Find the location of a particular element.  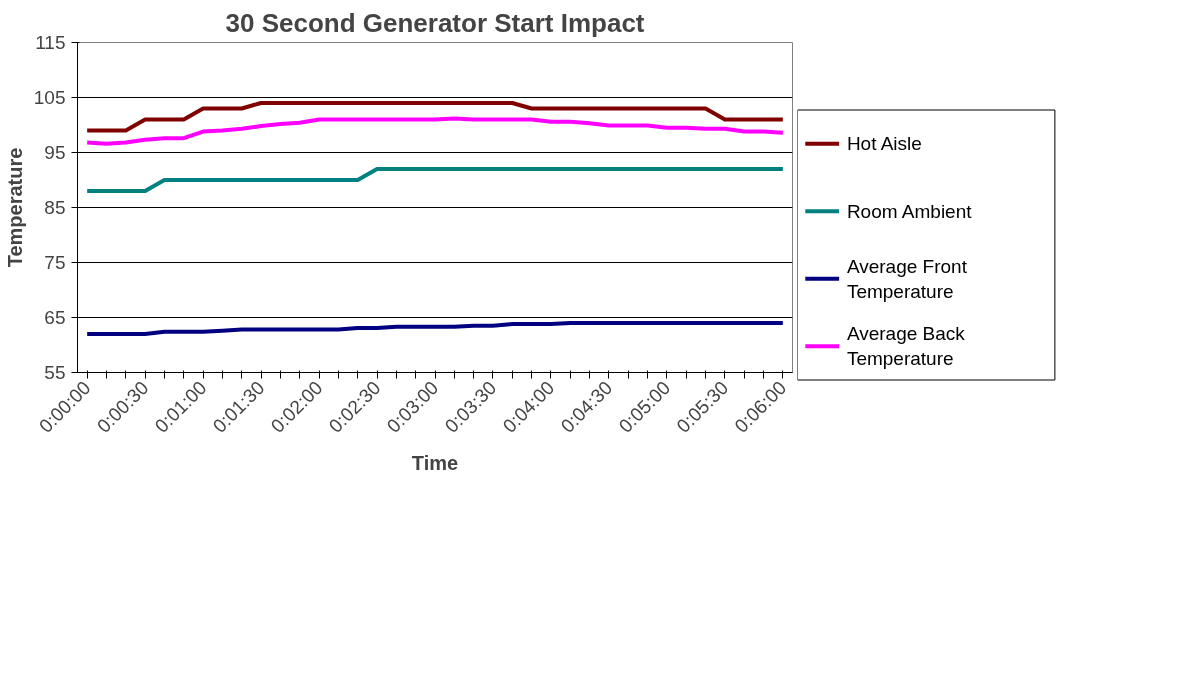

legend-label: Average Back Temperature is located at coordinates (906, 346).